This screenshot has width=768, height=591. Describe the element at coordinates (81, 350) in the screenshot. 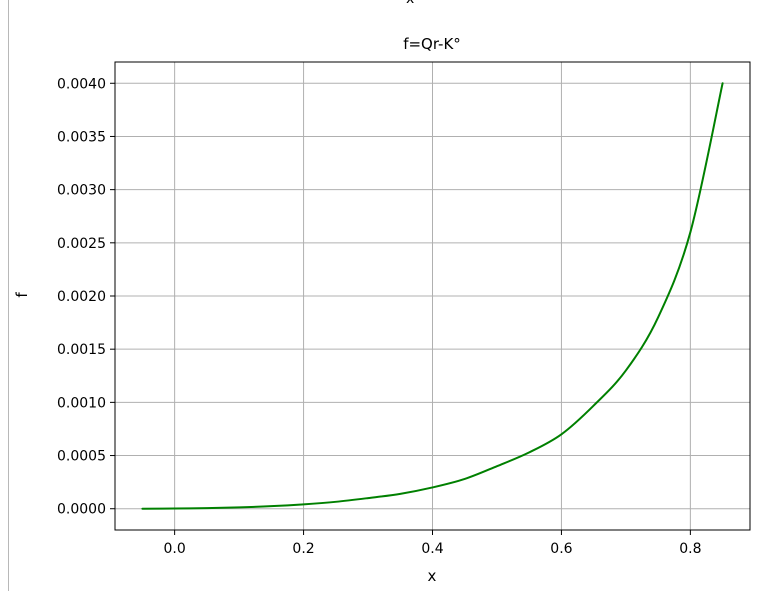

I see `y-tick-label: 0.0015` at that location.